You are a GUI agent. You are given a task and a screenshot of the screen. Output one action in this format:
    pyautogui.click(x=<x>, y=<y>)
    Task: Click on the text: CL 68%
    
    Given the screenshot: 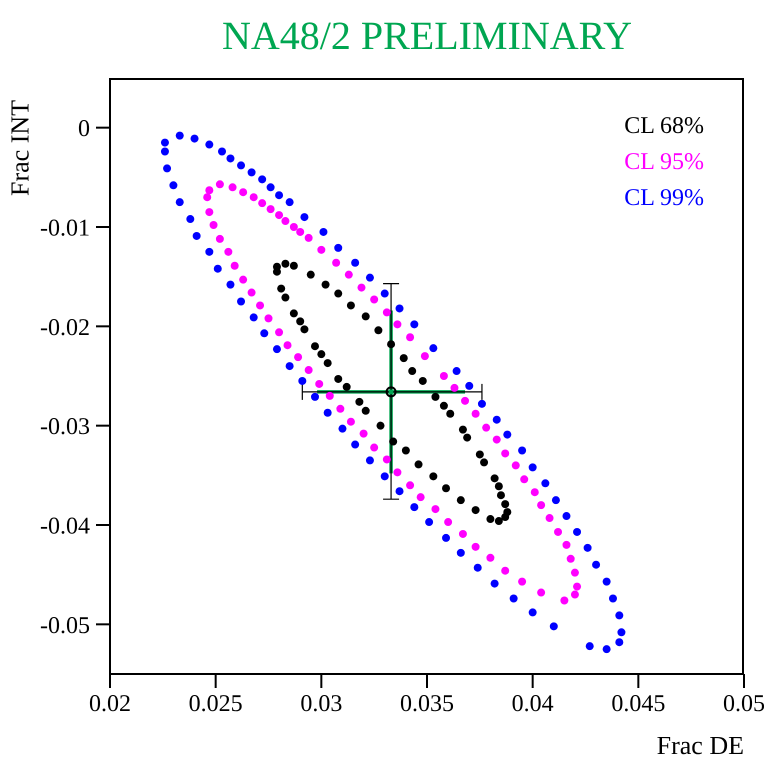 What is the action you would take?
    pyautogui.click(x=664, y=126)
    